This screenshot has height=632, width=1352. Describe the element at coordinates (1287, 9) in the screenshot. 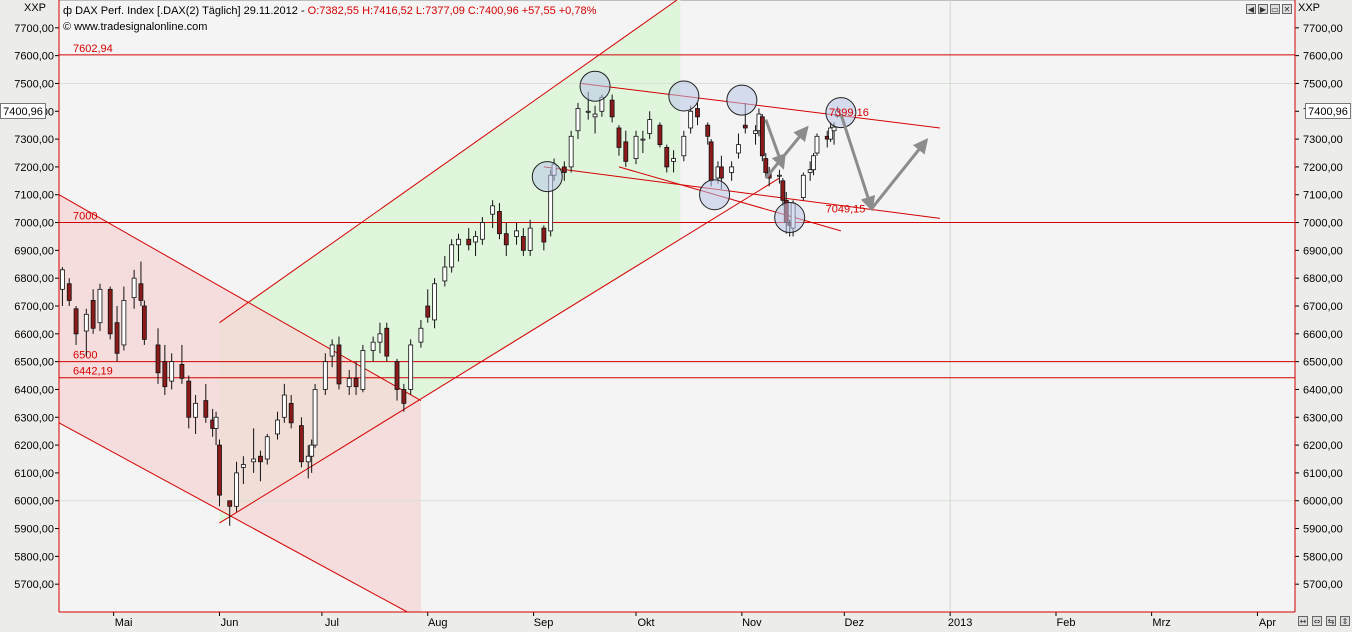

I see `close-icon: ✕` at that location.